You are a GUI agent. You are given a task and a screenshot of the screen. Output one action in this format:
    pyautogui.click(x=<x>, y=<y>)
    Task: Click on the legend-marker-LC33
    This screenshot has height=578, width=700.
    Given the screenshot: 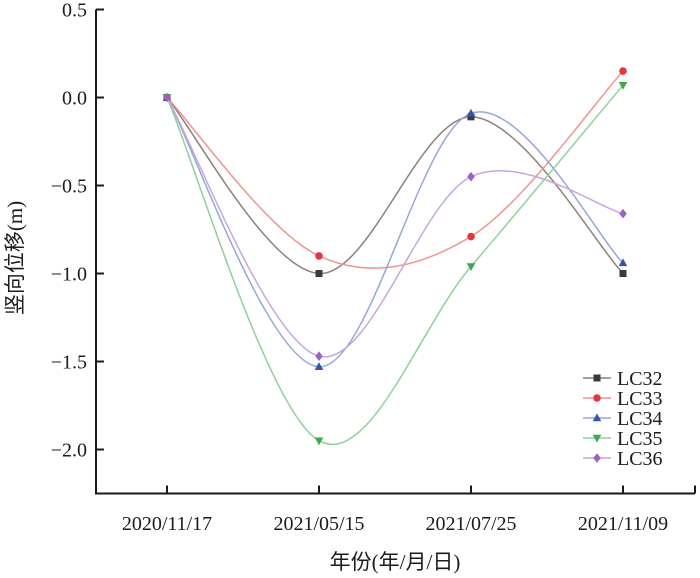 What is the action you would take?
    pyautogui.click(x=597, y=398)
    